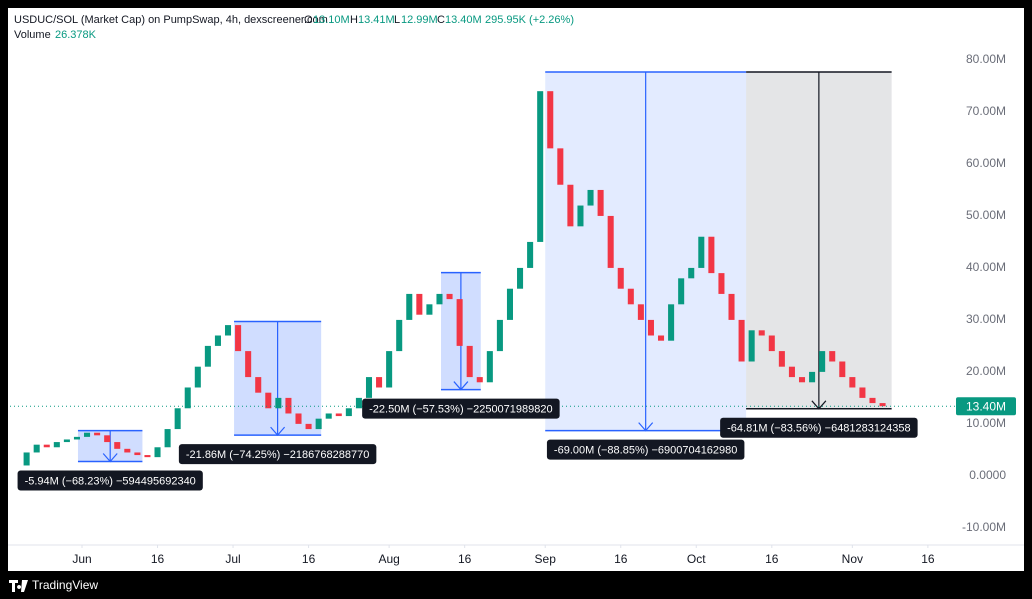 The image size is (1032, 599). Describe the element at coordinates (354, 20) in the screenshot. I see `ohlc-label: H` at that location.